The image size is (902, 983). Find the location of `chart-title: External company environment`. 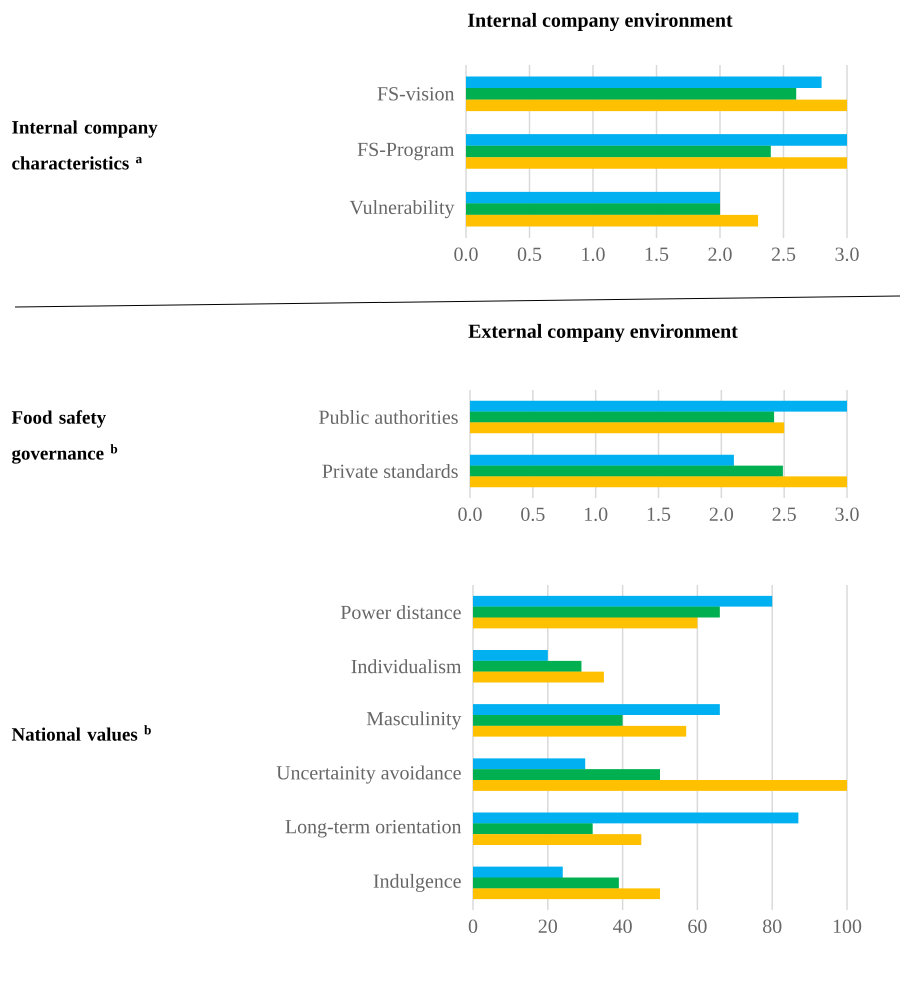

chart-title: External company environment is located at coordinates (603, 333).